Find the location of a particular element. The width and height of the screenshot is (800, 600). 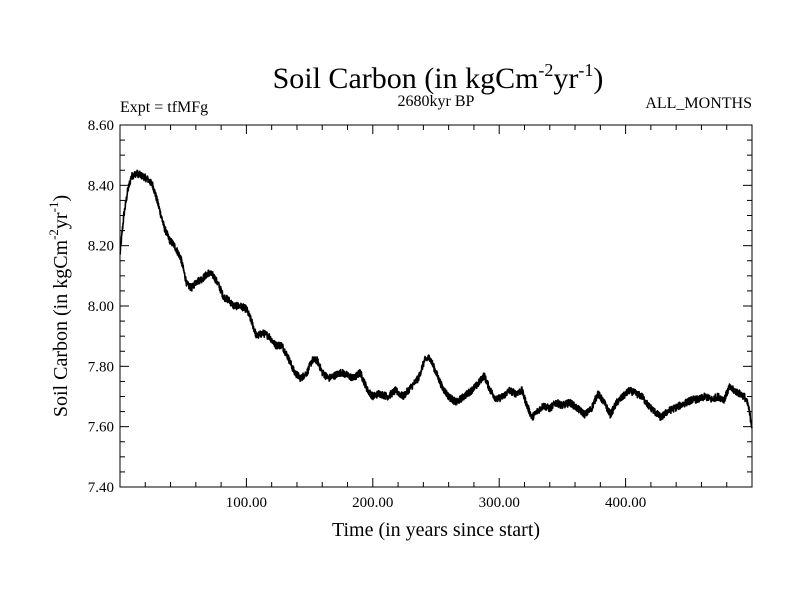

y-tick-label: 7.60 is located at coordinates (101, 428).